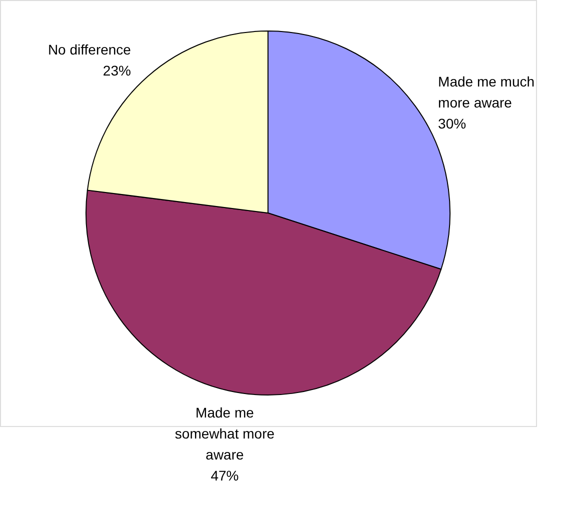  I want to click on data-label: 30%, so click(452, 123).